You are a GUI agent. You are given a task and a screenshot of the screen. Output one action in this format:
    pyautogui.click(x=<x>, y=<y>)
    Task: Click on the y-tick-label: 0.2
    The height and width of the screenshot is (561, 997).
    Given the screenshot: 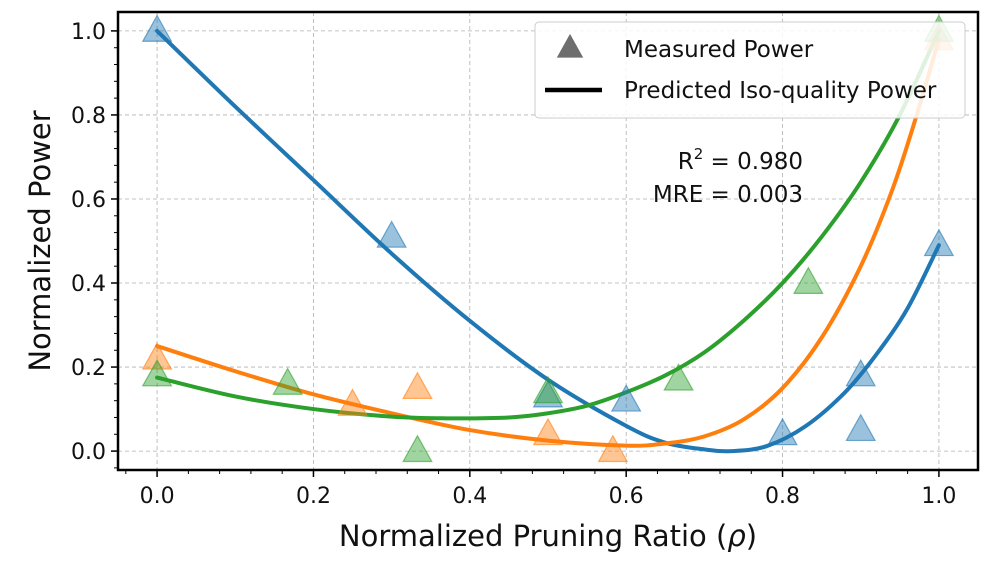 What is the action you would take?
    pyautogui.click(x=88, y=368)
    